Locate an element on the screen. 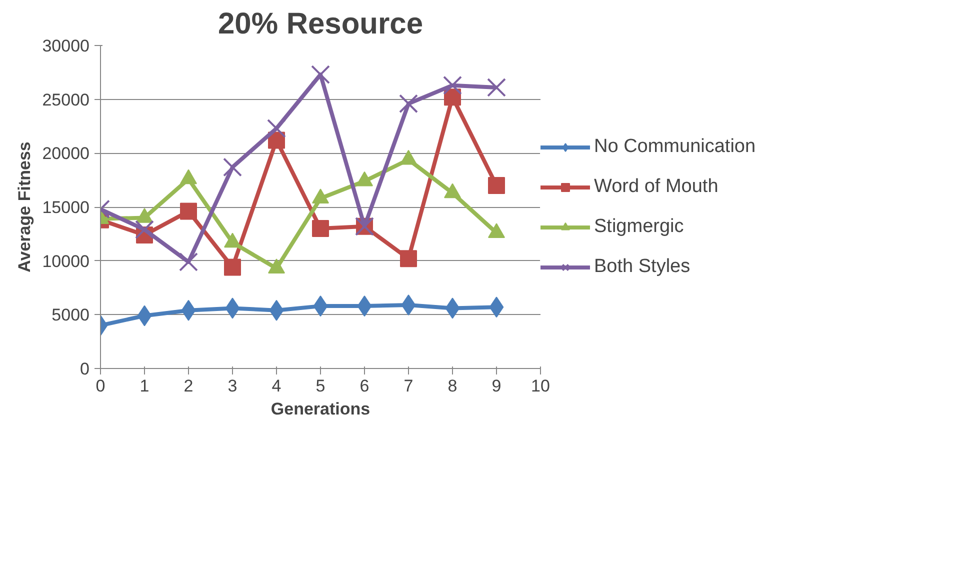 This screenshot has height=581, width=958. legend-label: No Communication is located at coordinates (675, 147).